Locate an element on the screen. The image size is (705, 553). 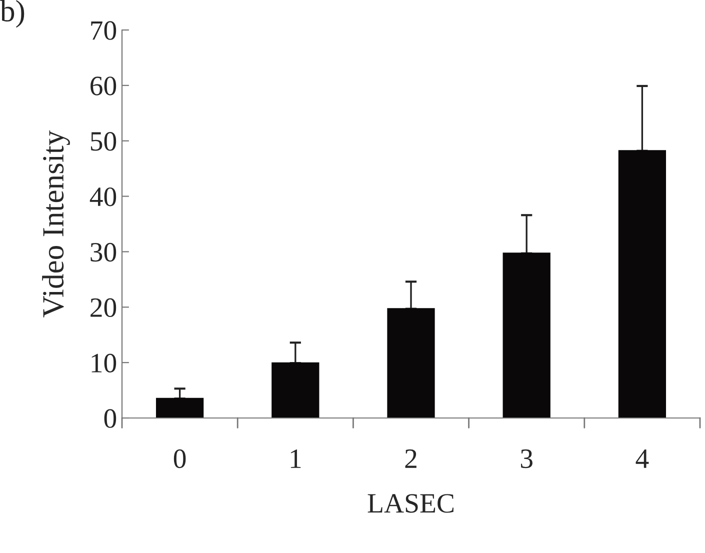
y-tick-label: 40 is located at coordinates (103, 196).